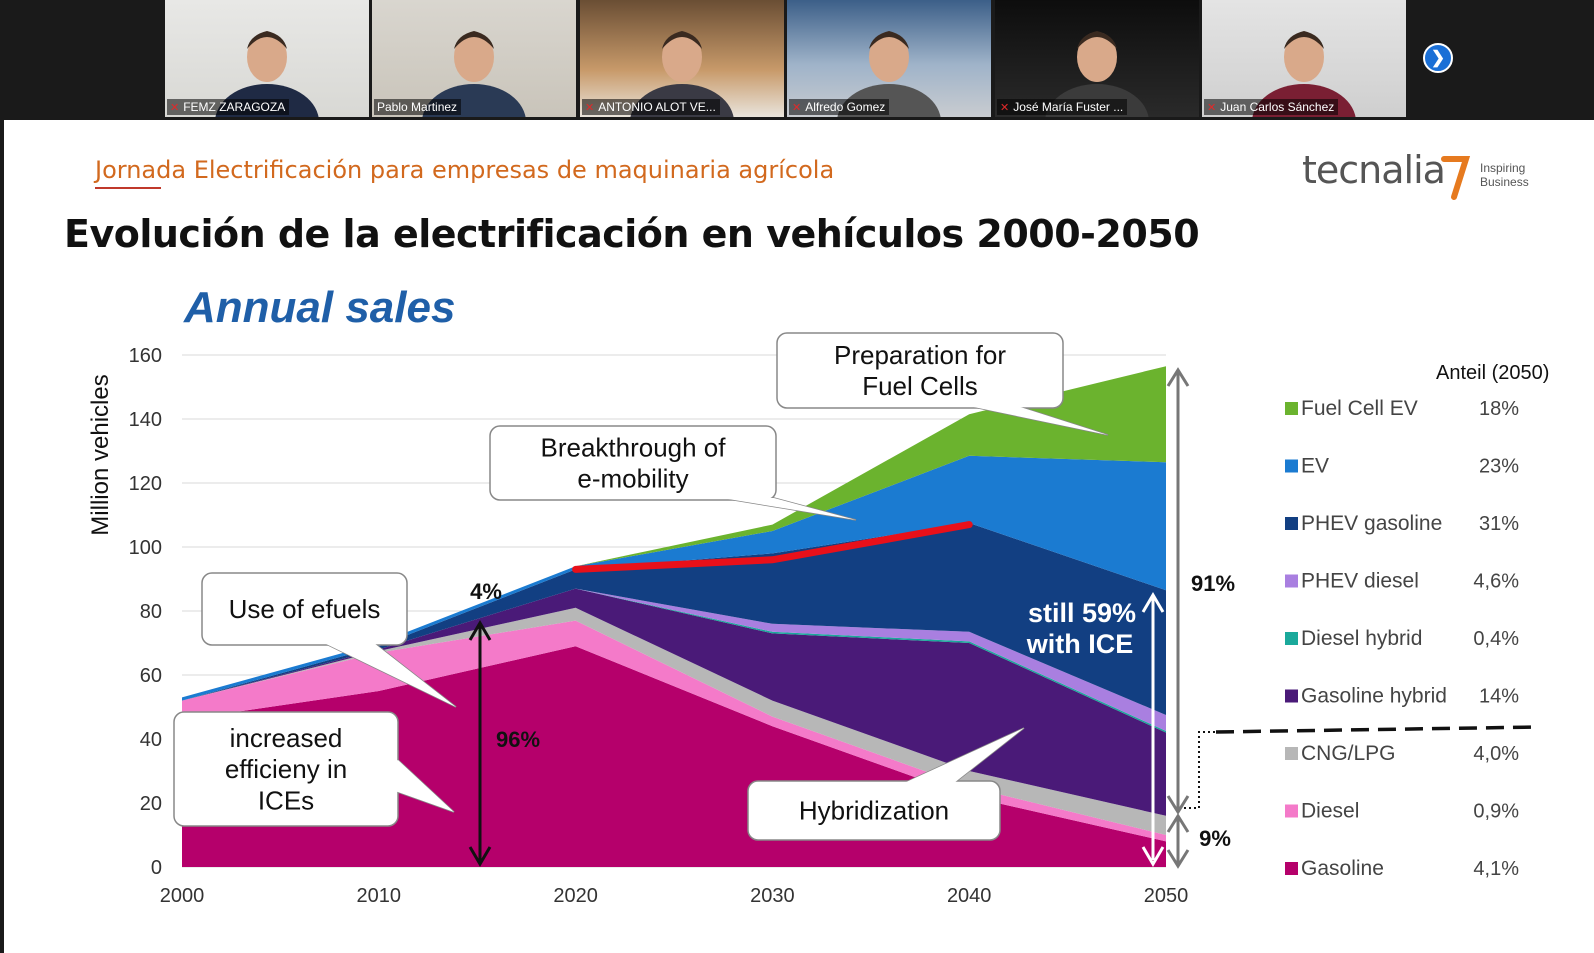  Describe the element at coordinates (1371, 523) in the screenshot. I see `legend-label: PHEV gasoline` at that location.